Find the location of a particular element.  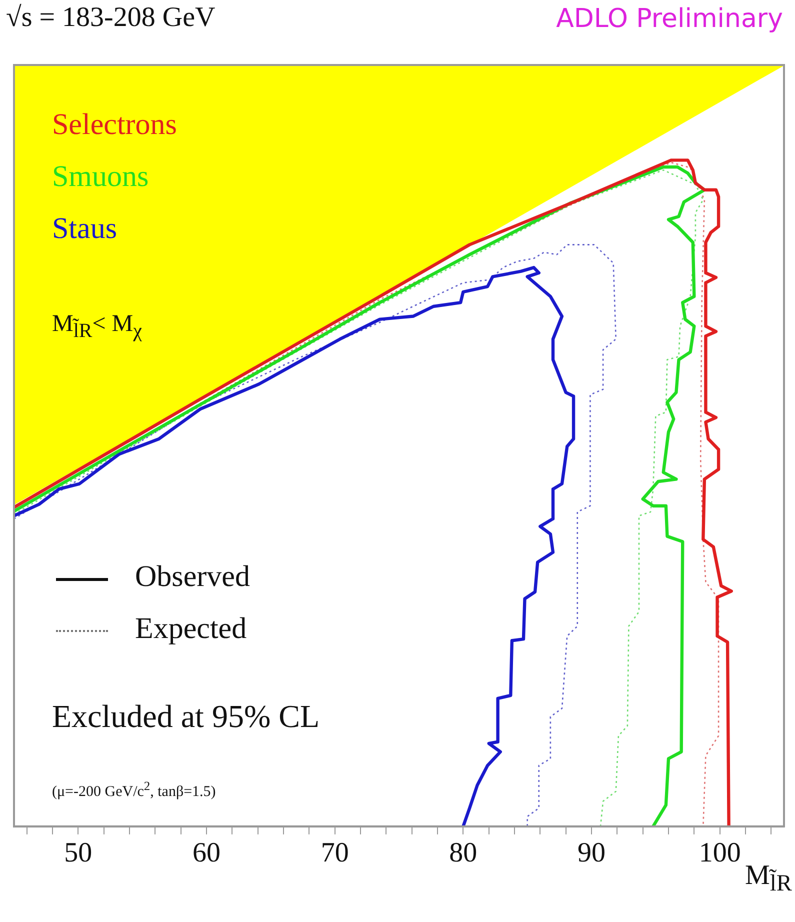

text: Selectrons is located at coordinates (114, 124).